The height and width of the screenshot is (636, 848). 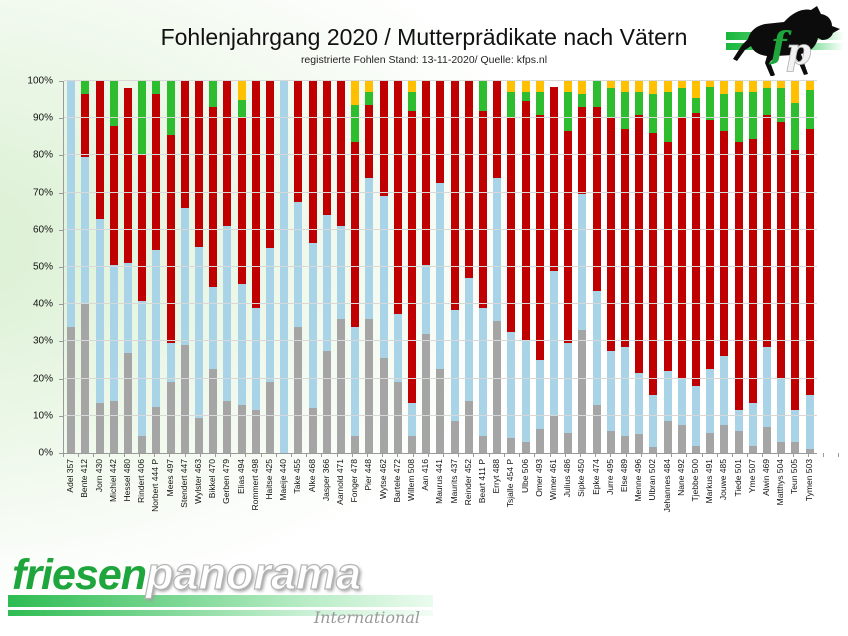 I want to click on x-label-slot: Norbert 444 P, so click(x=155, y=485).